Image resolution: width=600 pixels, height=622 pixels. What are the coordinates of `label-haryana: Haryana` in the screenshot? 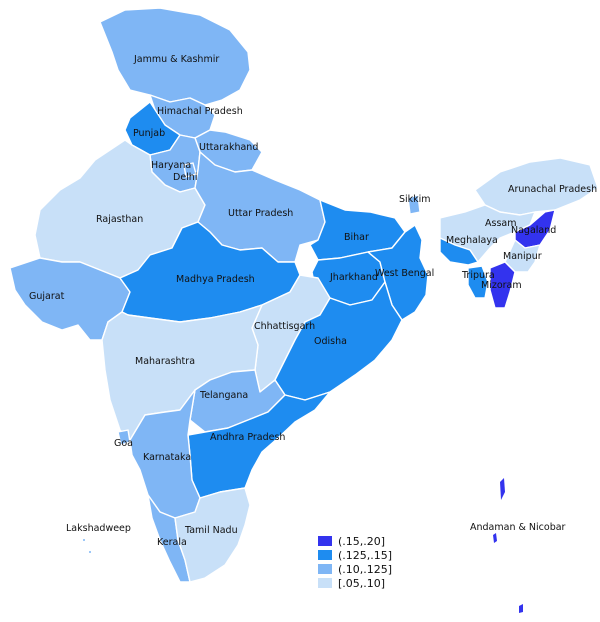 It's located at (171, 165).